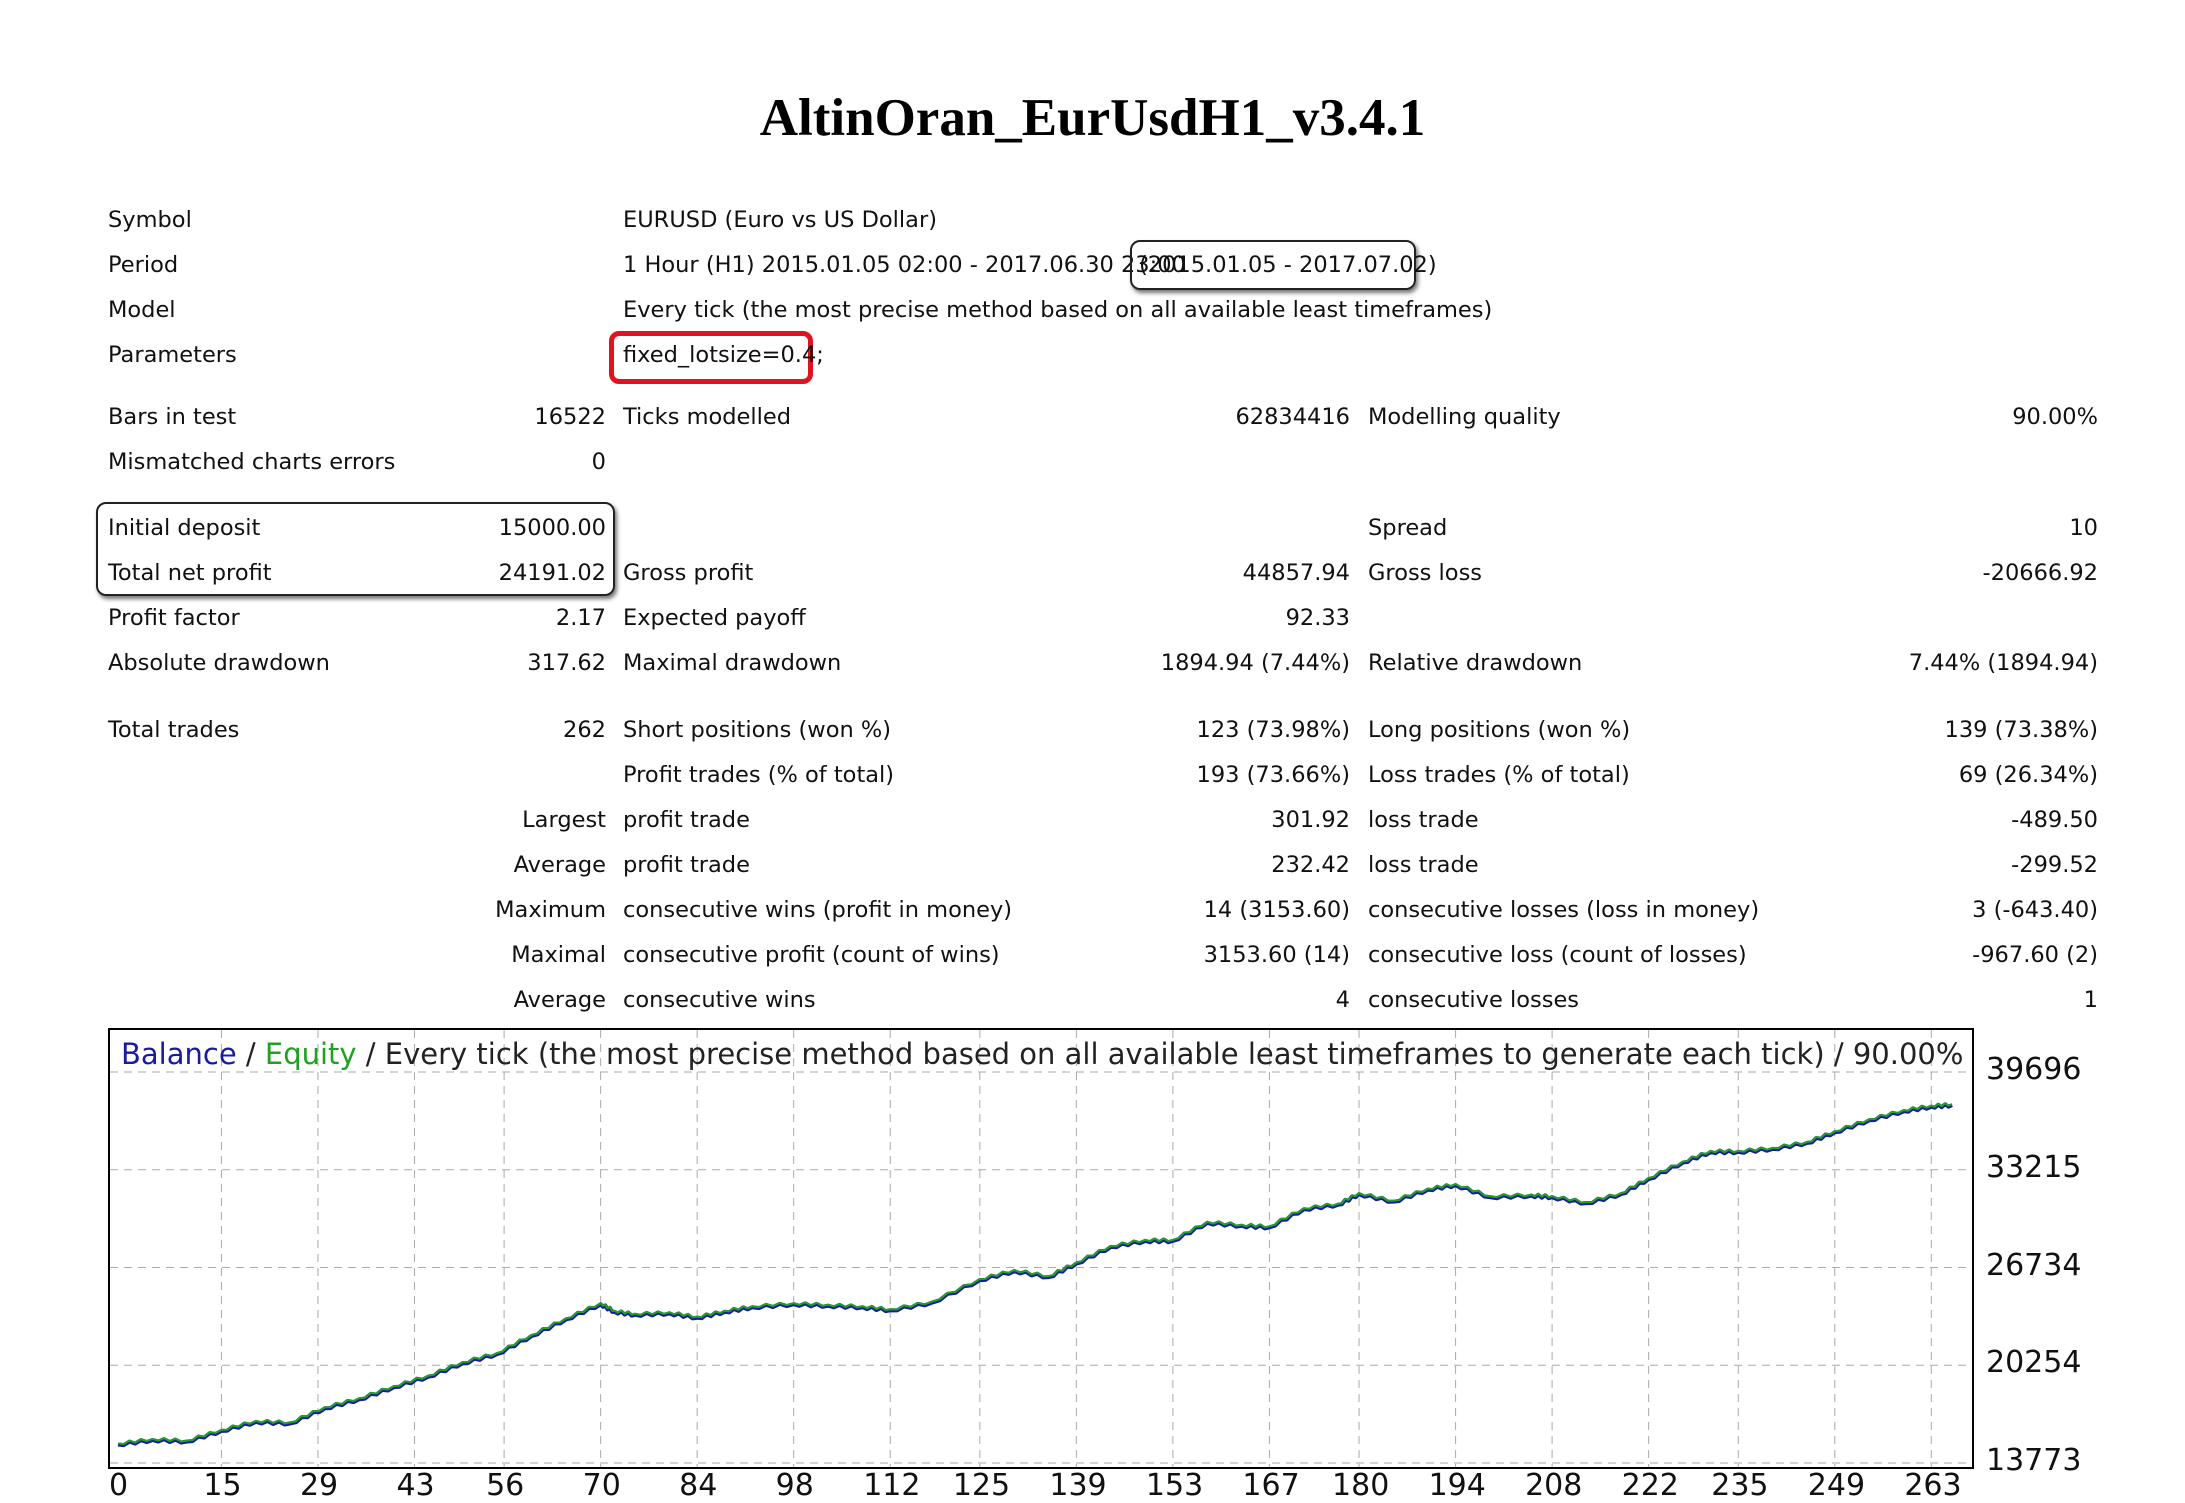 Image resolution: width=2185 pixels, height=1503 pixels. Describe the element at coordinates (1310, 820) in the screenshot. I see `largest-profit-value: 301.92` at that location.